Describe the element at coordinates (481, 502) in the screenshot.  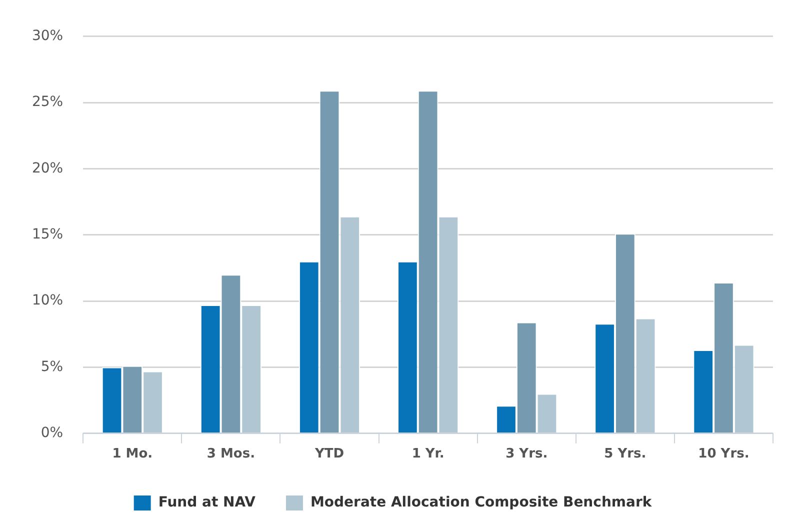
I see `legend-label: Moderate Allocation Composite Benchmark` at that location.